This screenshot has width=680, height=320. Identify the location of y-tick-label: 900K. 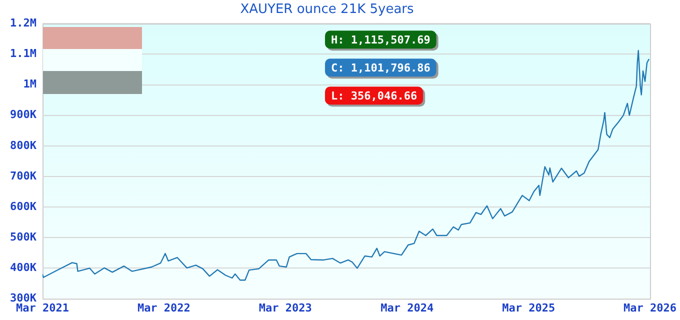
(23, 115).